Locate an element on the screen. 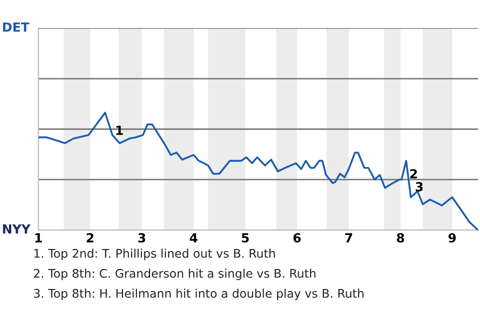  annotation: 3 is located at coordinates (419, 187).